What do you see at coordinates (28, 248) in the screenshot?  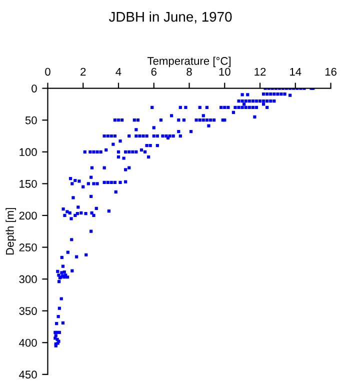 I see `y-tick-label: 250` at bounding box center [28, 248].